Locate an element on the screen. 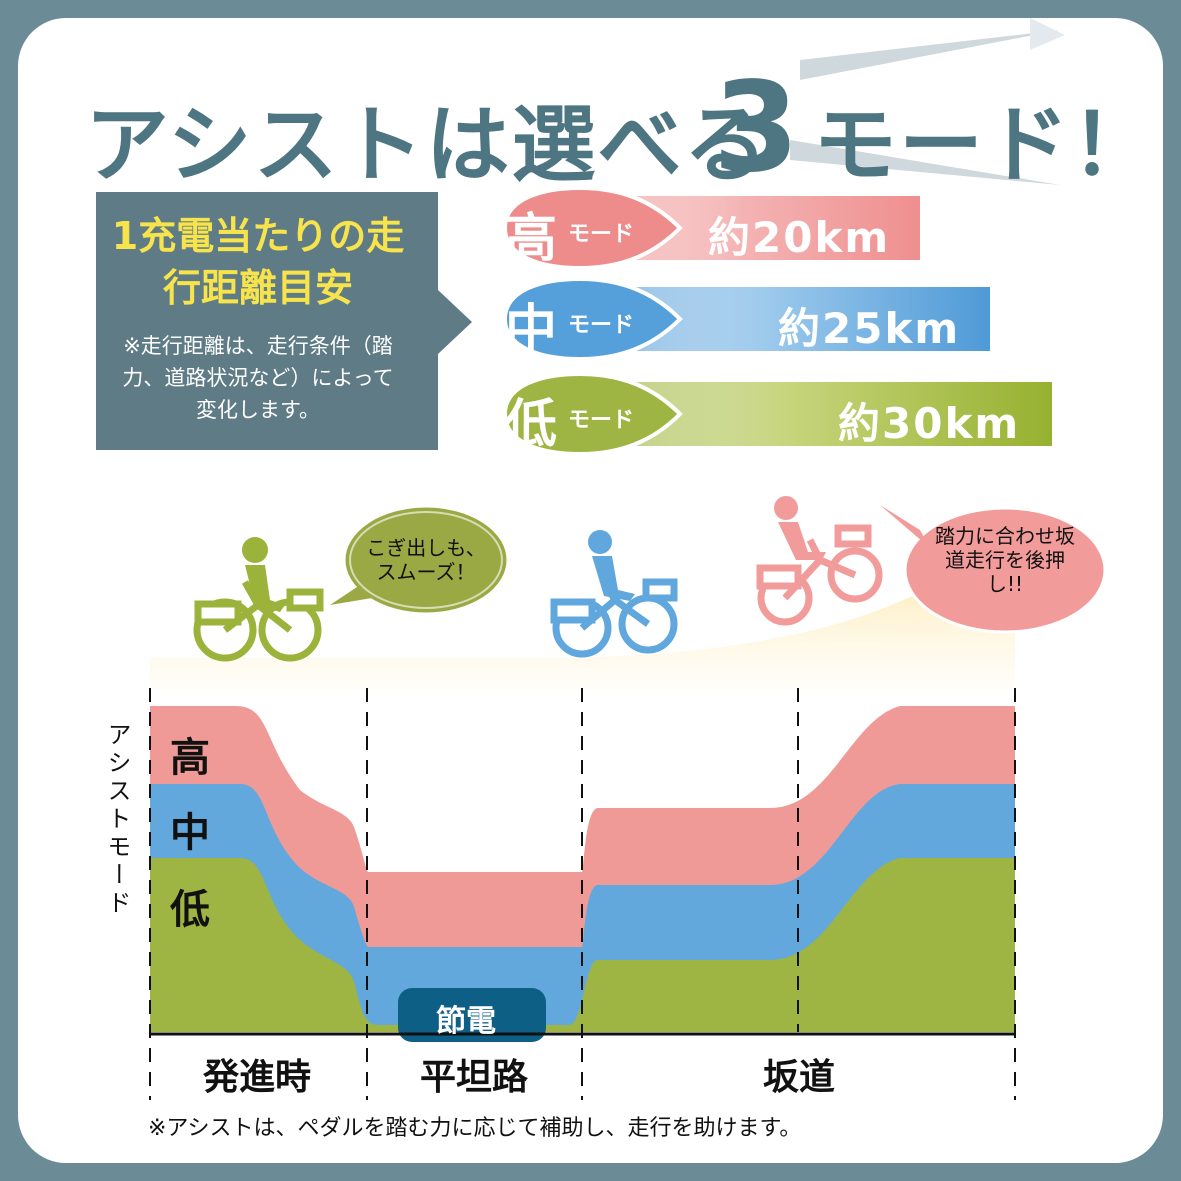 Image resolution: width=1181 pixels, height=1181 pixels. bubble-start is located at coordinates (420, 560).